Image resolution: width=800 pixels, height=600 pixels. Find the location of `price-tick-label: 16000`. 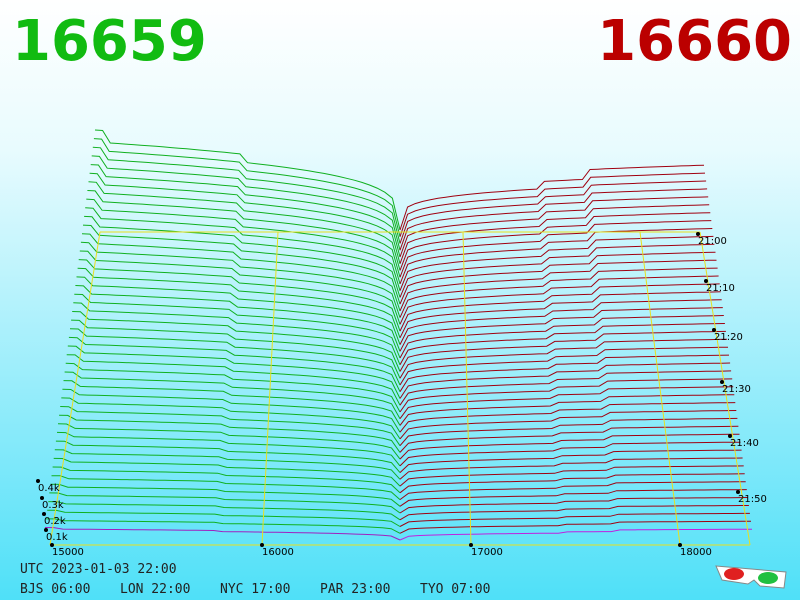

price-tick-label: 16000 is located at coordinates (278, 552).